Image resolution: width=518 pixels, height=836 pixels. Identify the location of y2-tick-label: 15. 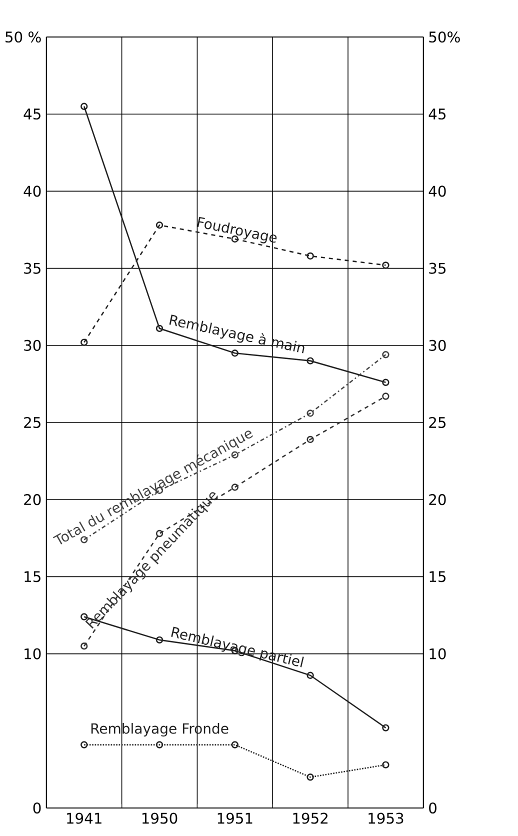
(438, 576).